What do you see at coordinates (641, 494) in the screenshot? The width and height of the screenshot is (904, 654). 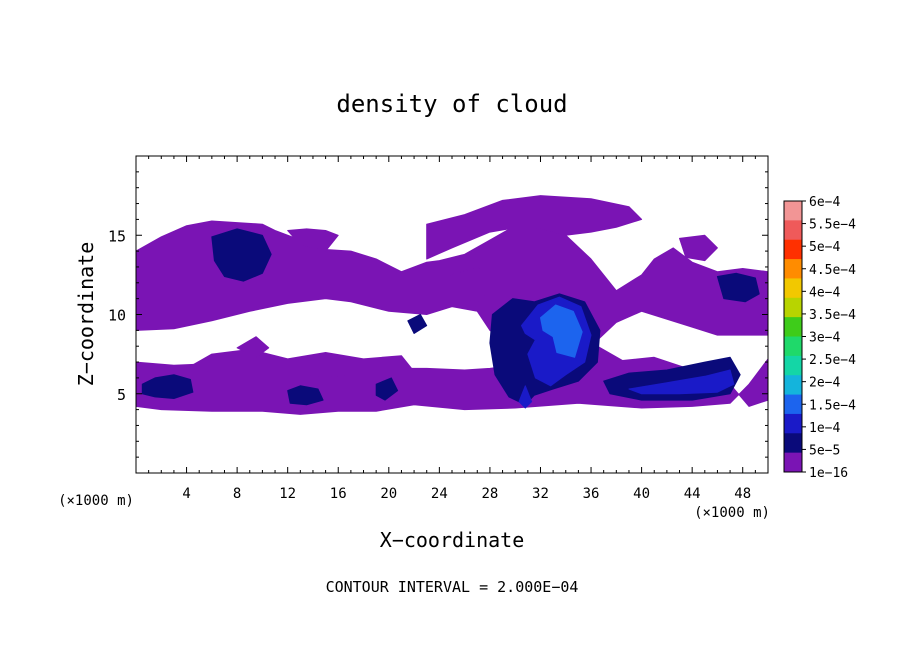 I see `x-tick-label: 40` at bounding box center [641, 494].